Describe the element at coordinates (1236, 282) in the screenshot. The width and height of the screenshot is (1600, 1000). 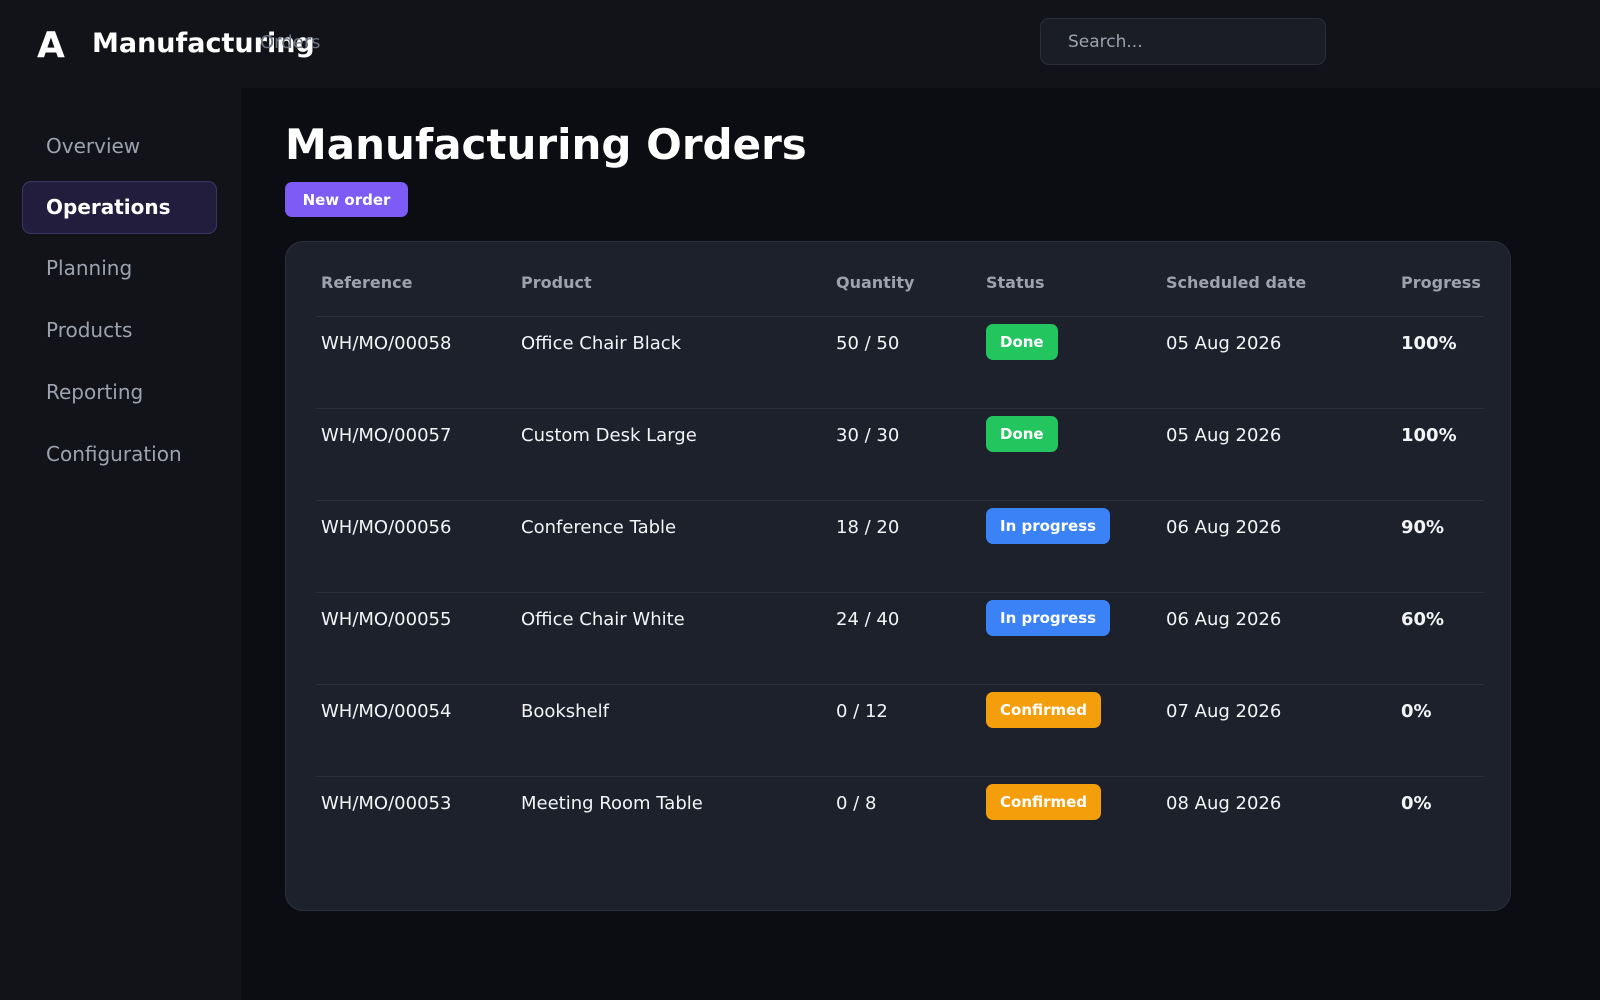
I see `column-header-scheduled-date: Scheduled date` at that location.